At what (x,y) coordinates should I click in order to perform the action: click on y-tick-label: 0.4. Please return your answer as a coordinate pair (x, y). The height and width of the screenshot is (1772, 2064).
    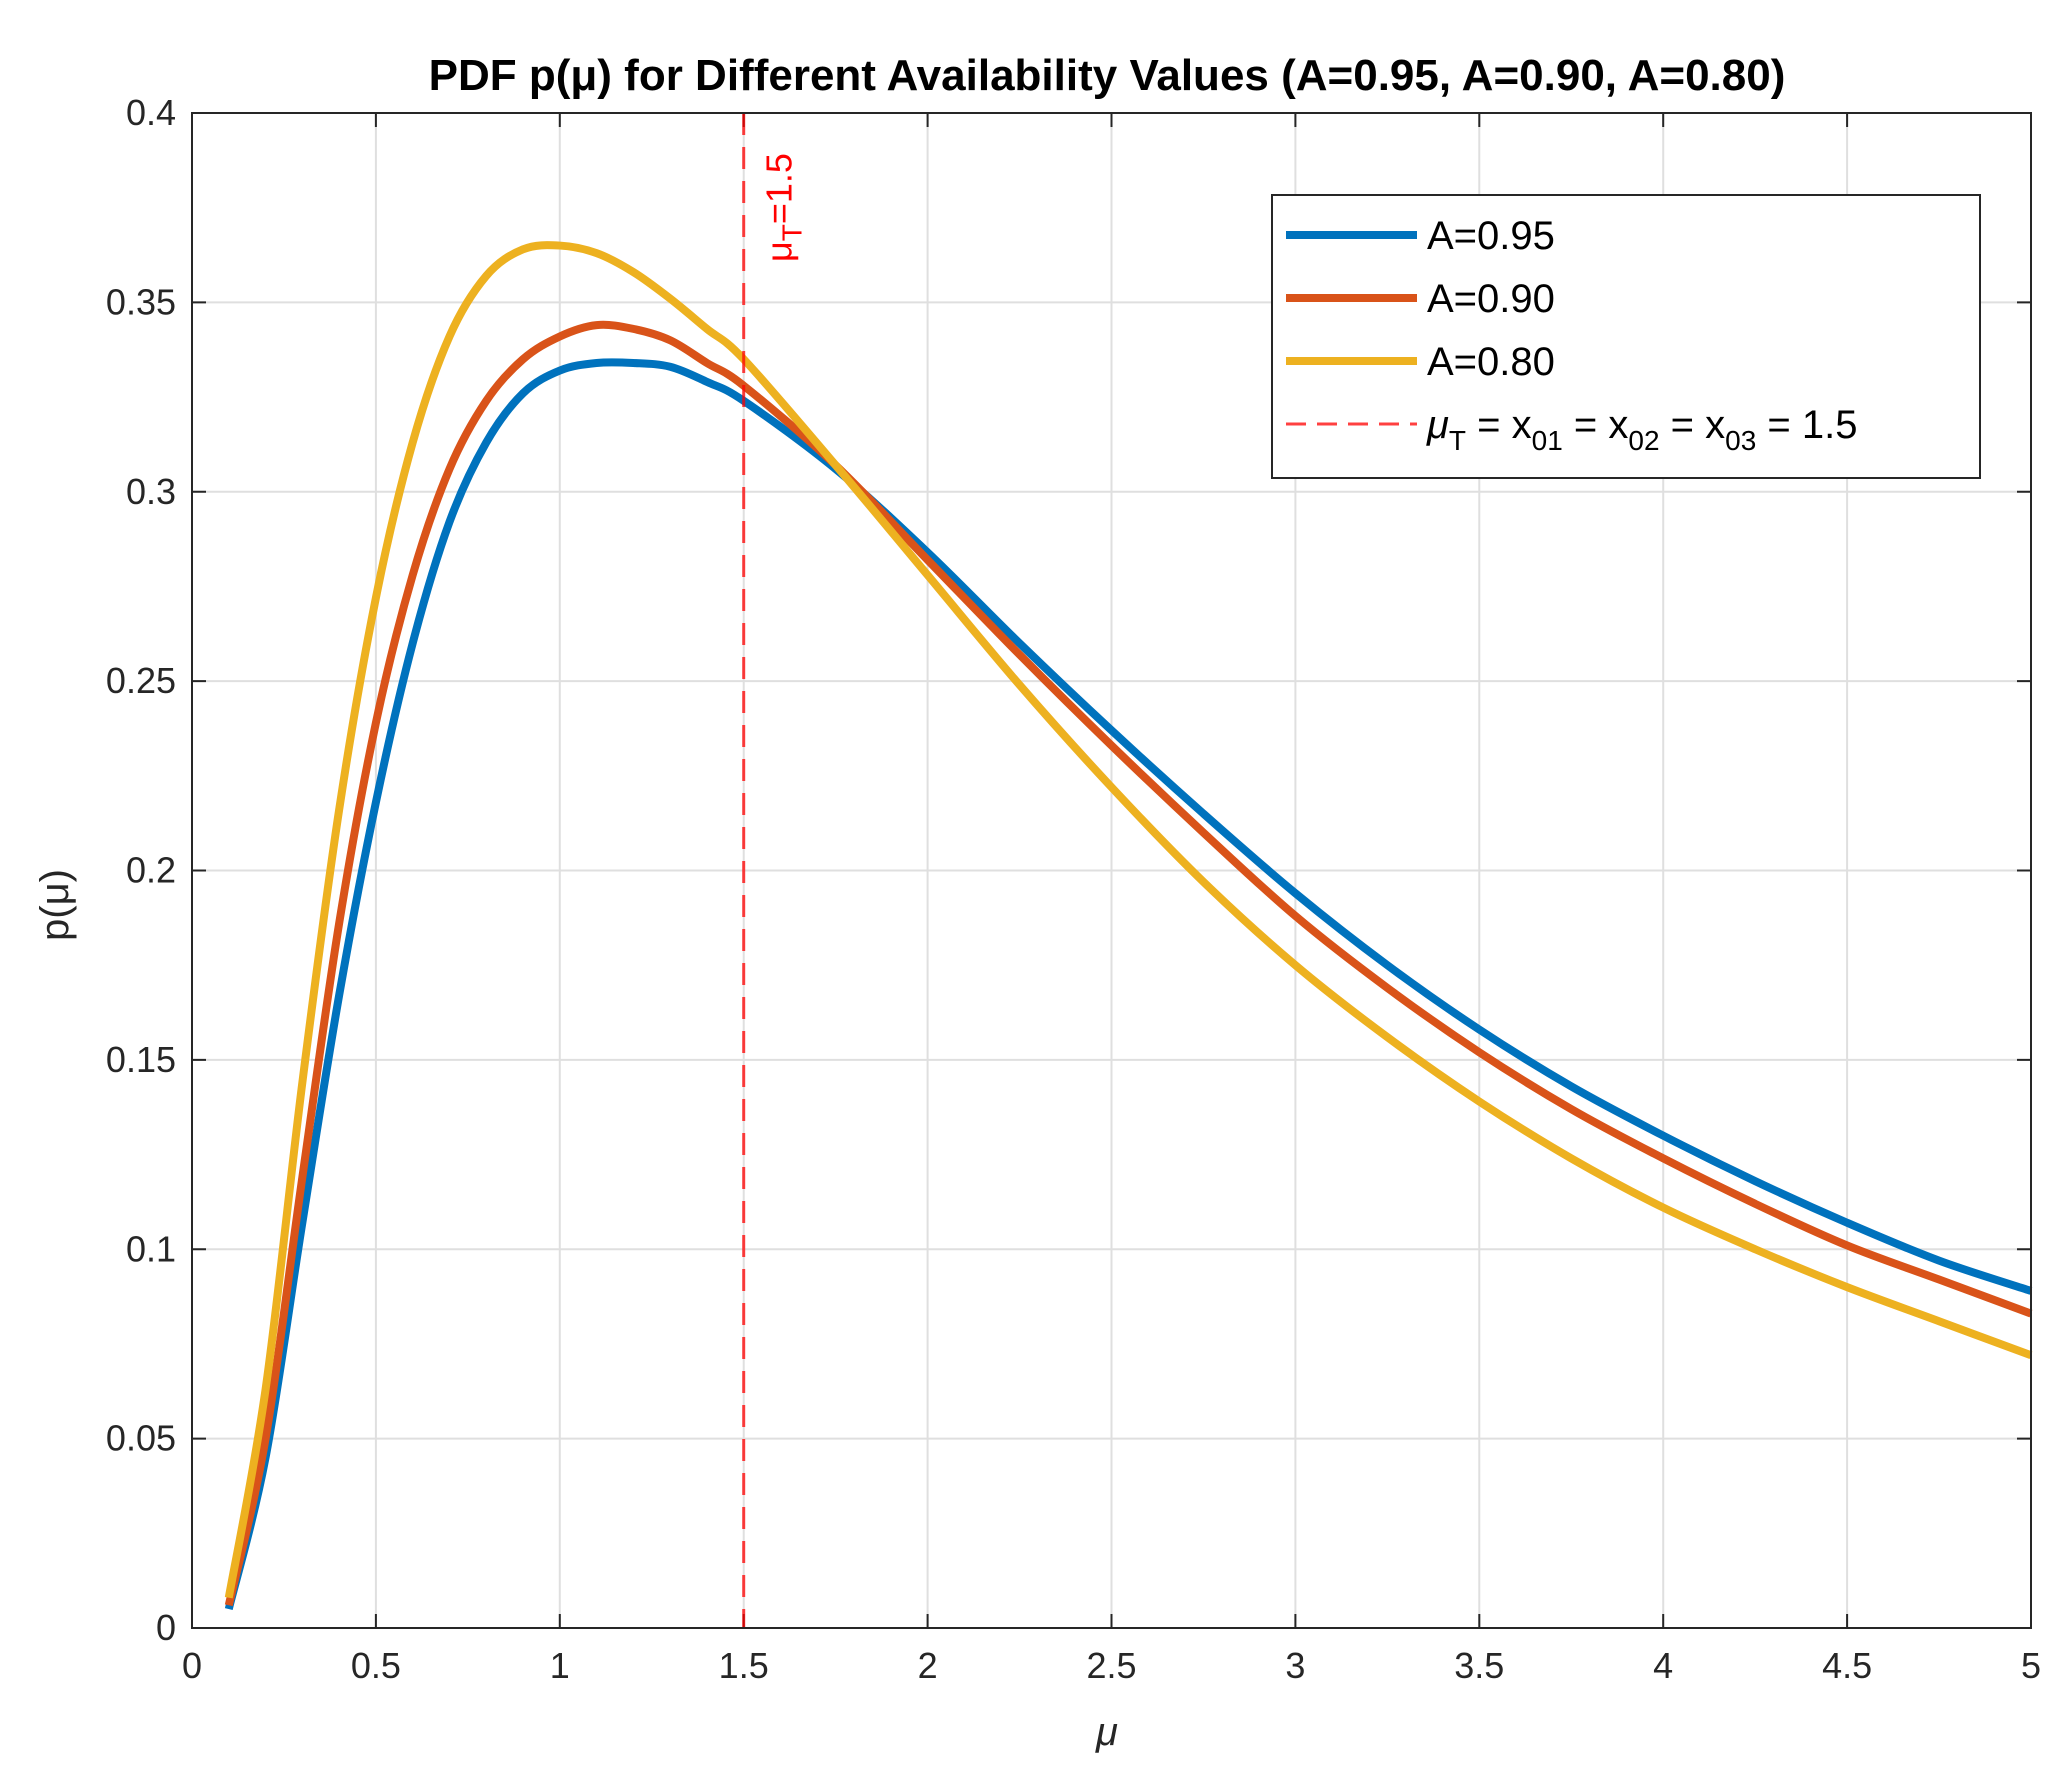
    Looking at the image, I should click on (151, 112).